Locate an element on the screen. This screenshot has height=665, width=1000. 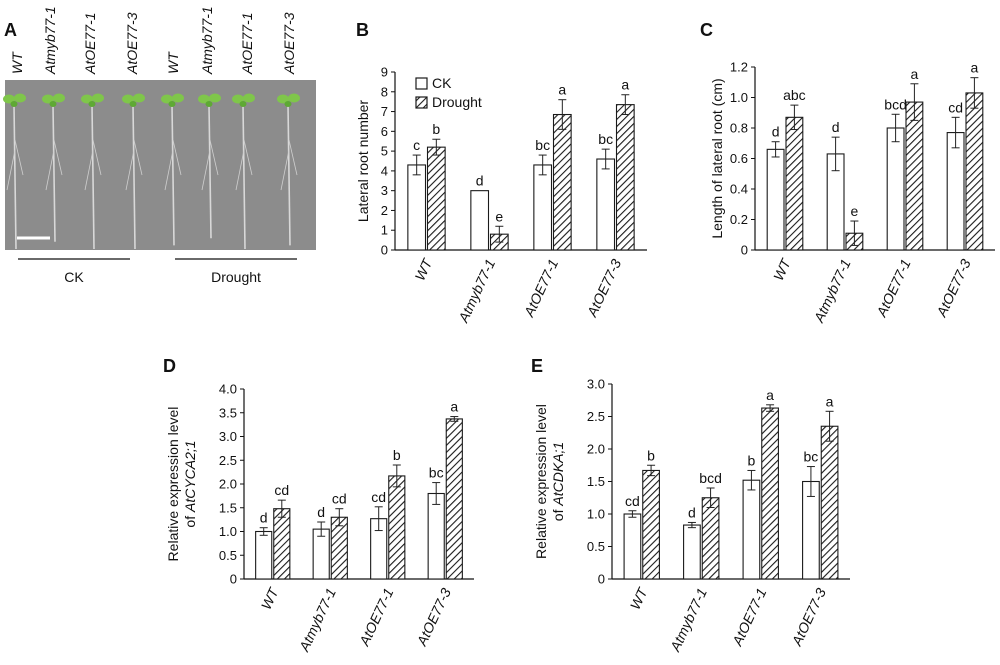
y-axis-title: Length of lateral root (cm) is located at coordinates (717, 158).